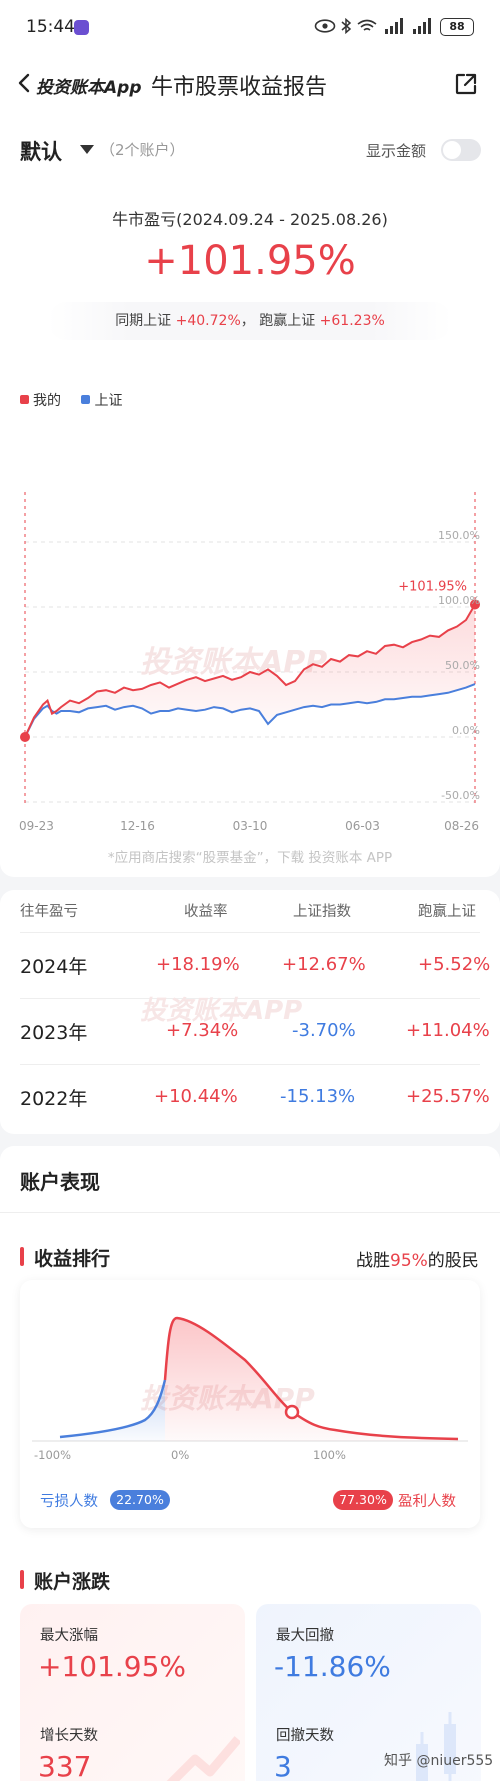 This screenshot has height=1781, width=500. I want to click on y-tick-label: 150.0%, so click(459, 535).